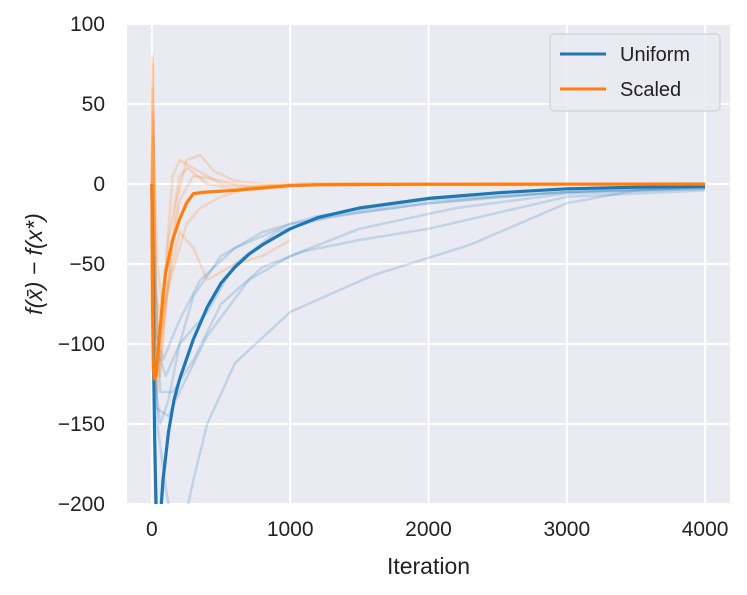 This screenshot has width=747, height=595. I want to click on x-tick-label: 1000, so click(290, 529).